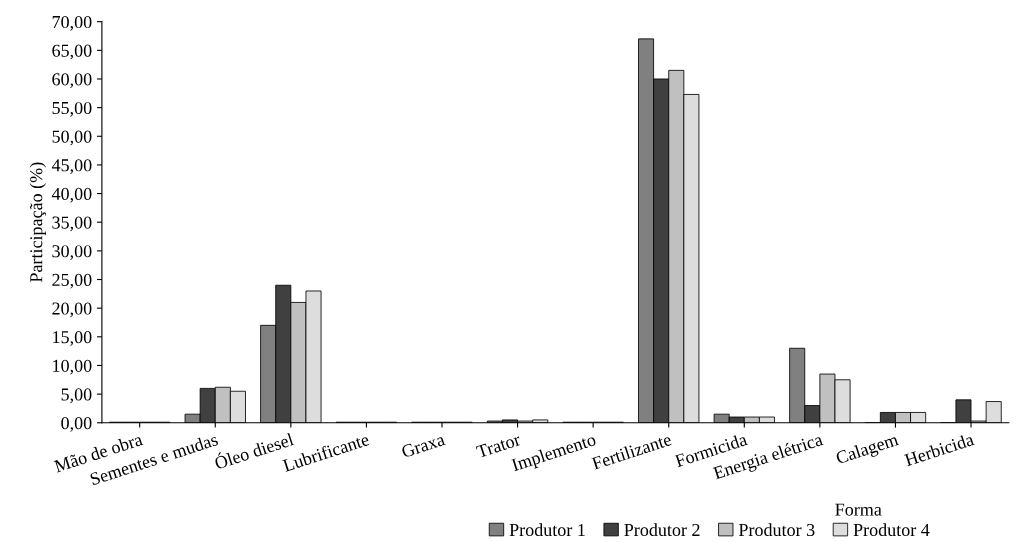  I want to click on y-tick-label: 30,00, so click(72, 252).